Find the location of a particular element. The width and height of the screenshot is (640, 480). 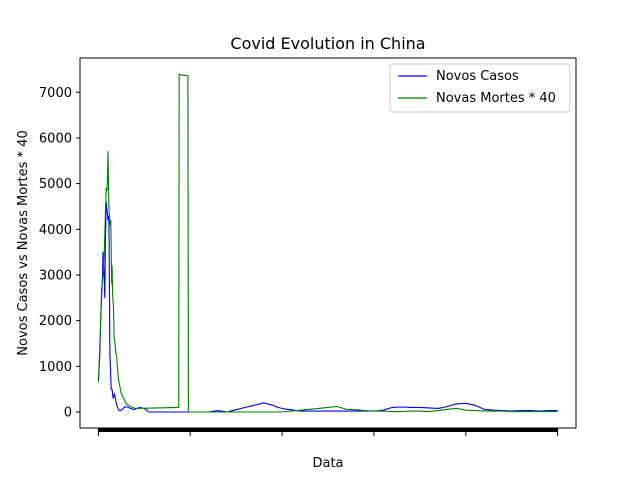

y-tick-label: 4000 is located at coordinates (55, 230).